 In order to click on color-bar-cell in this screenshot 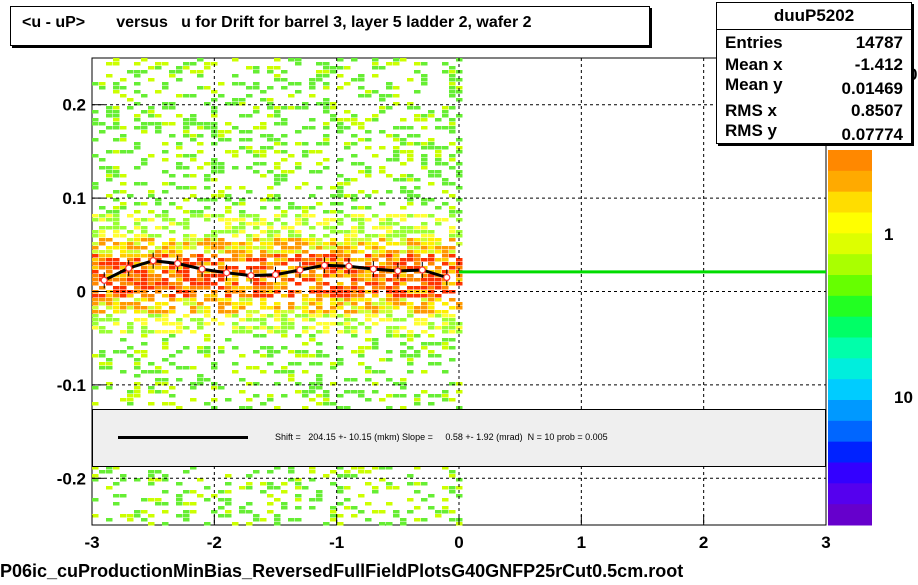, I will do `click(850, 244)`.